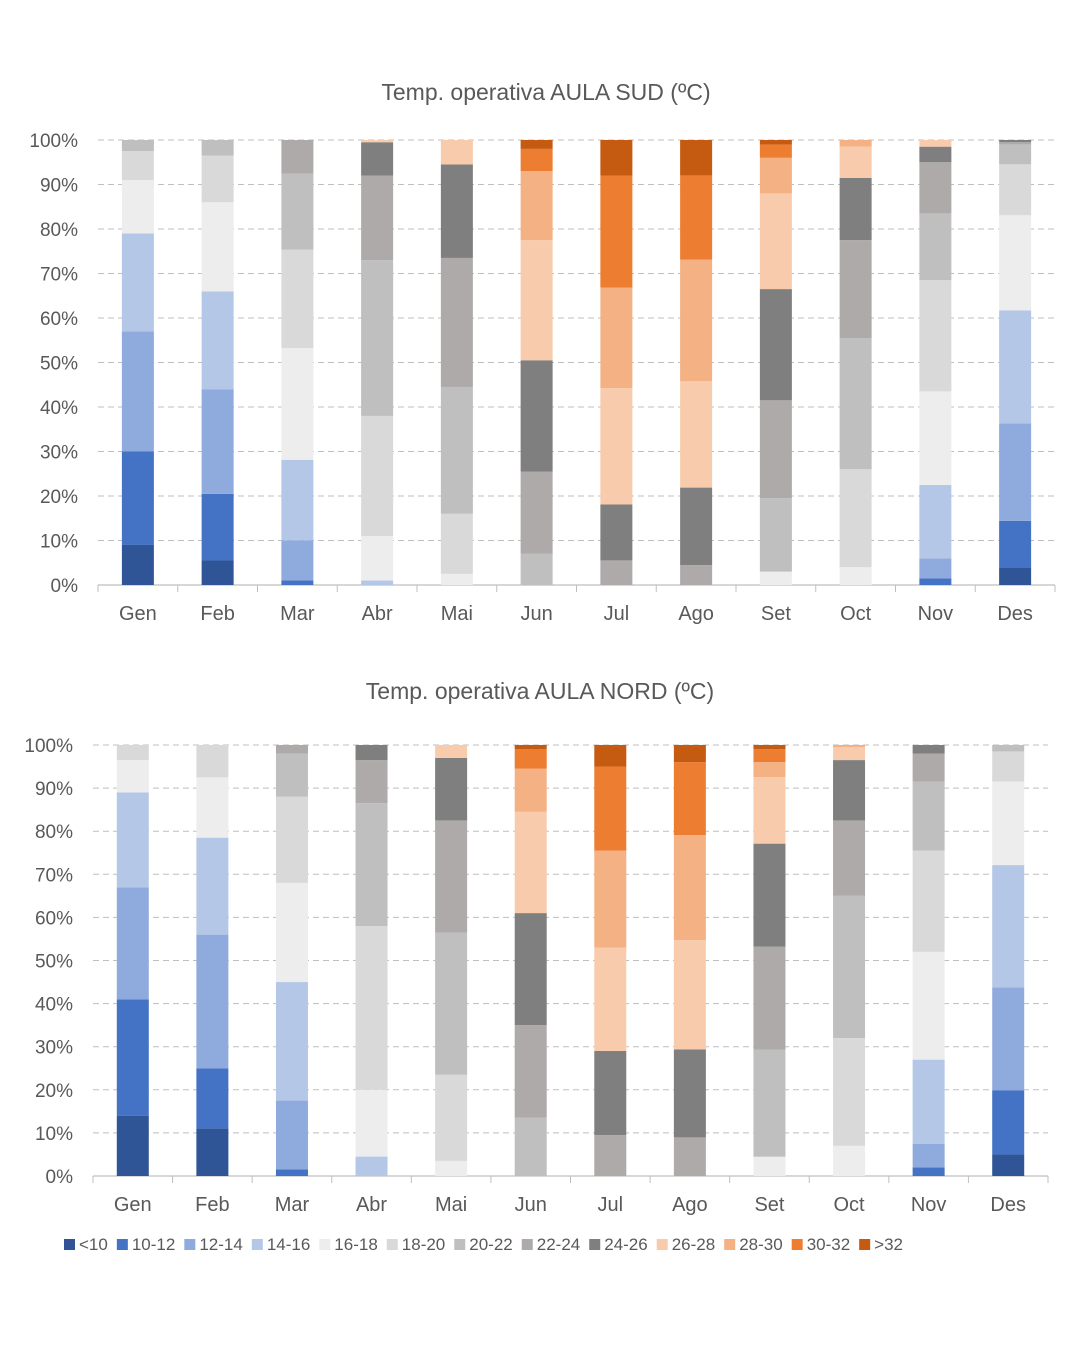  What do you see at coordinates (936, 614) in the screenshot?
I see `x-category-label: Nov` at bounding box center [936, 614].